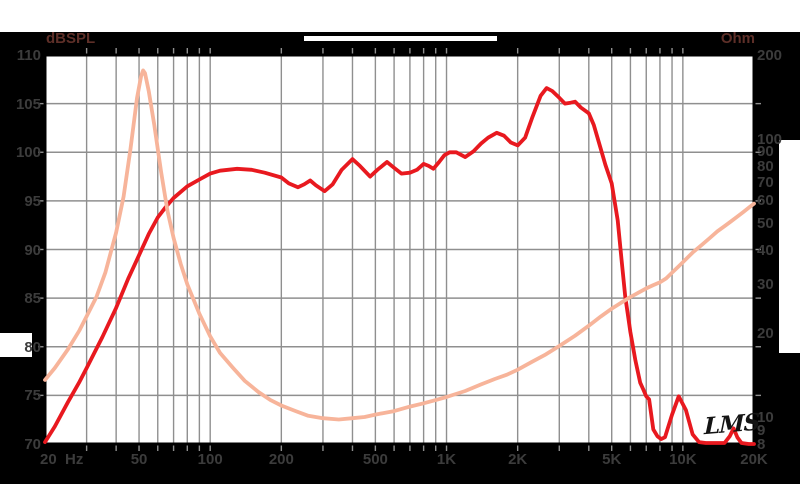 The height and width of the screenshot is (484, 800). What do you see at coordinates (765, 285) in the screenshot?
I see `ohm-tick-label: 30` at bounding box center [765, 285].